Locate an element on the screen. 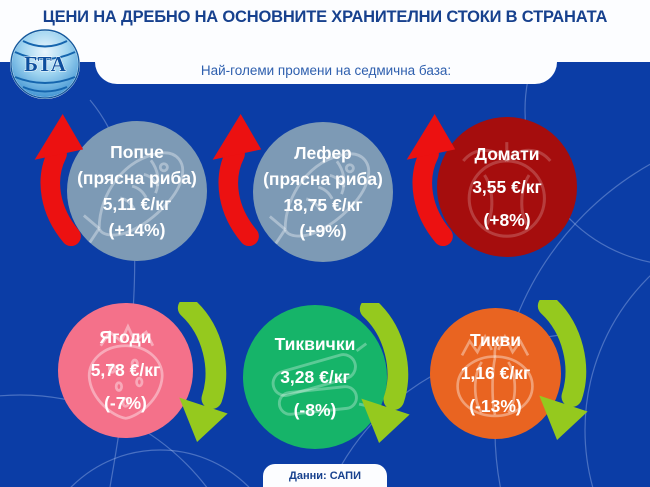  product-change: (+8%) is located at coordinates (507, 219).